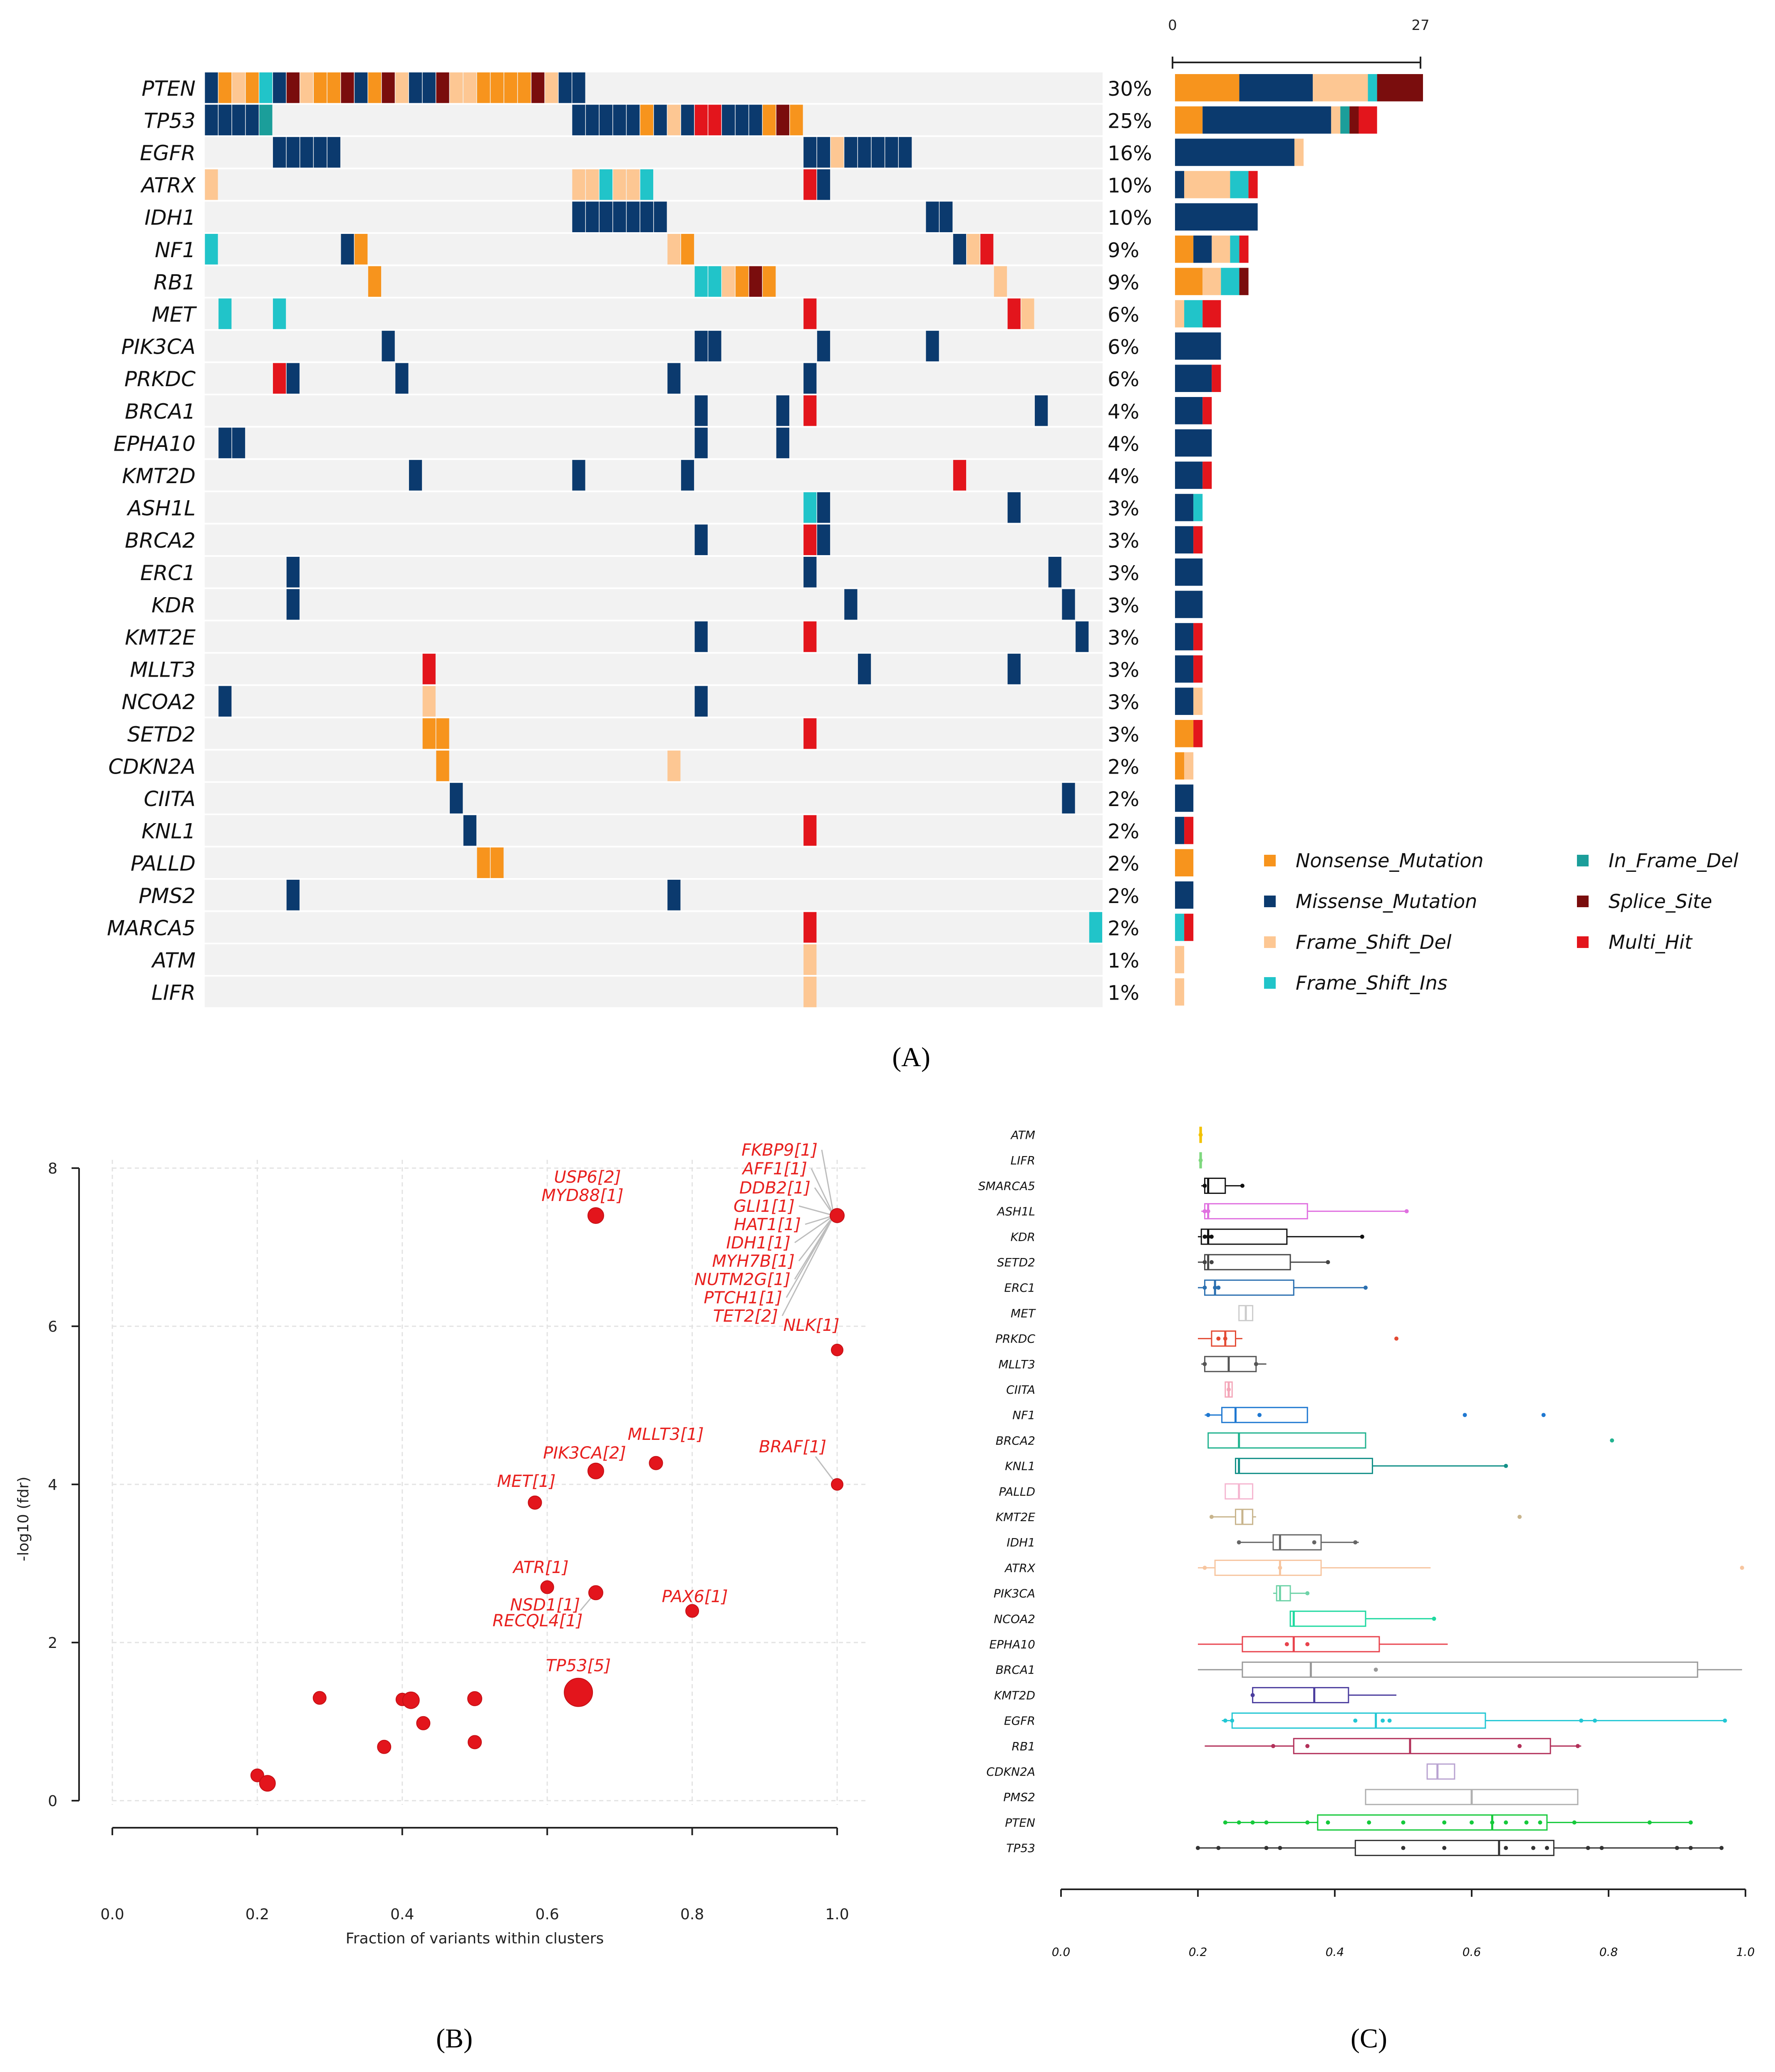 The image size is (1775, 2072). What do you see at coordinates (161, 734) in the screenshot?
I see `gene-label: SETD2` at bounding box center [161, 734].